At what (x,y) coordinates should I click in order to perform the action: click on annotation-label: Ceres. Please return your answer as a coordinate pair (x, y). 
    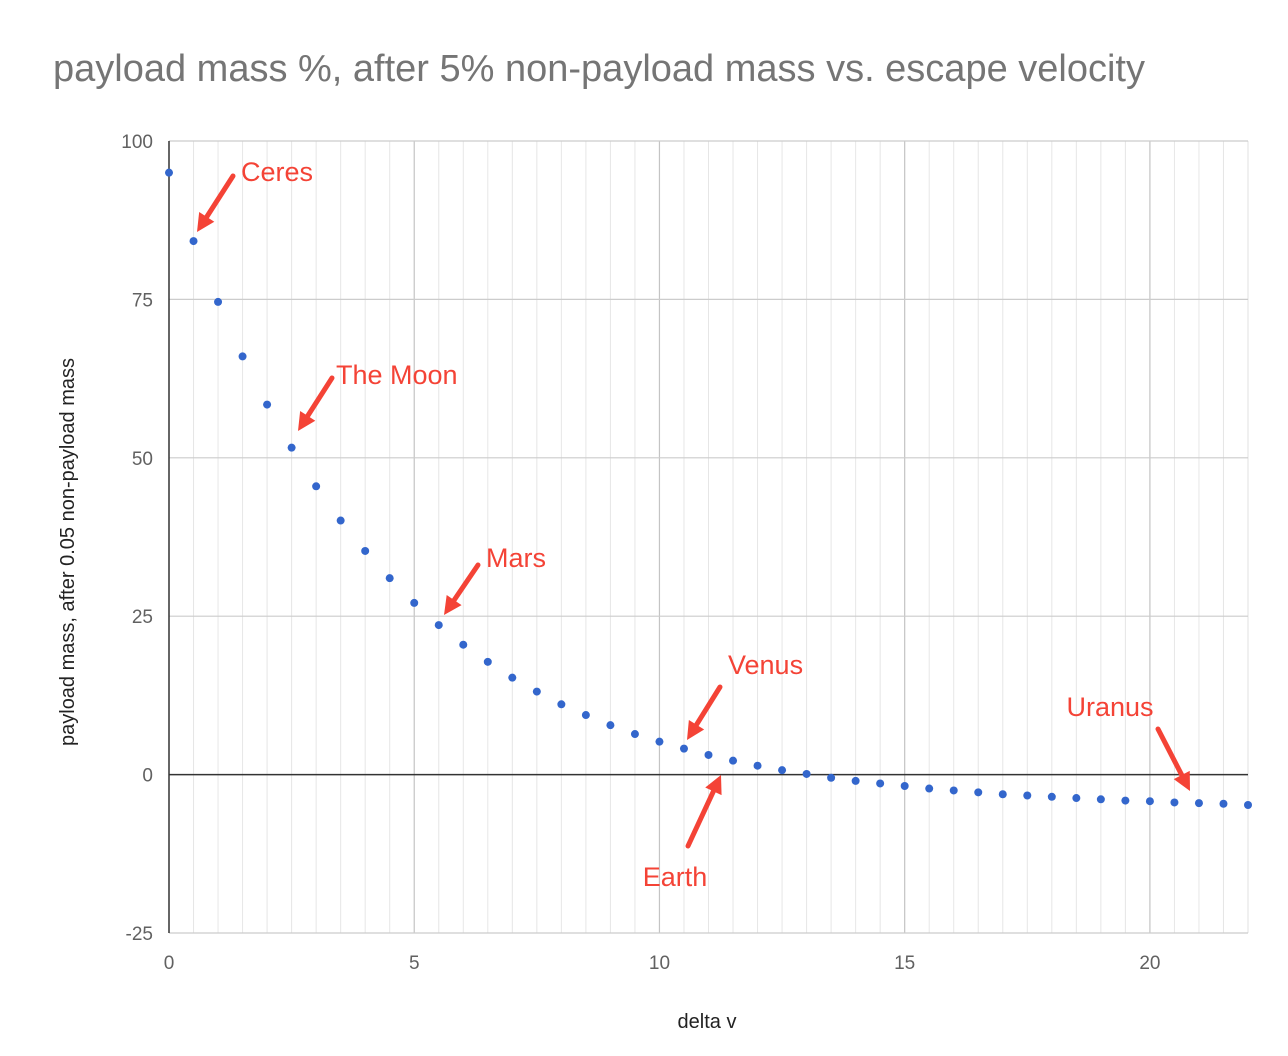
    Looking at the image, I should click on (277, 172).